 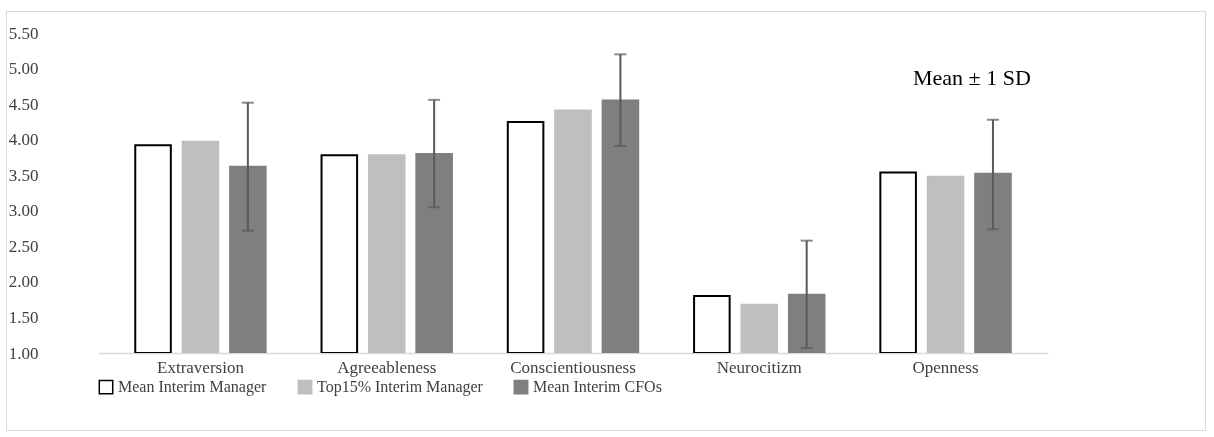 I want to click on y-tick-label: 4.00, so click(x=23, y=140).